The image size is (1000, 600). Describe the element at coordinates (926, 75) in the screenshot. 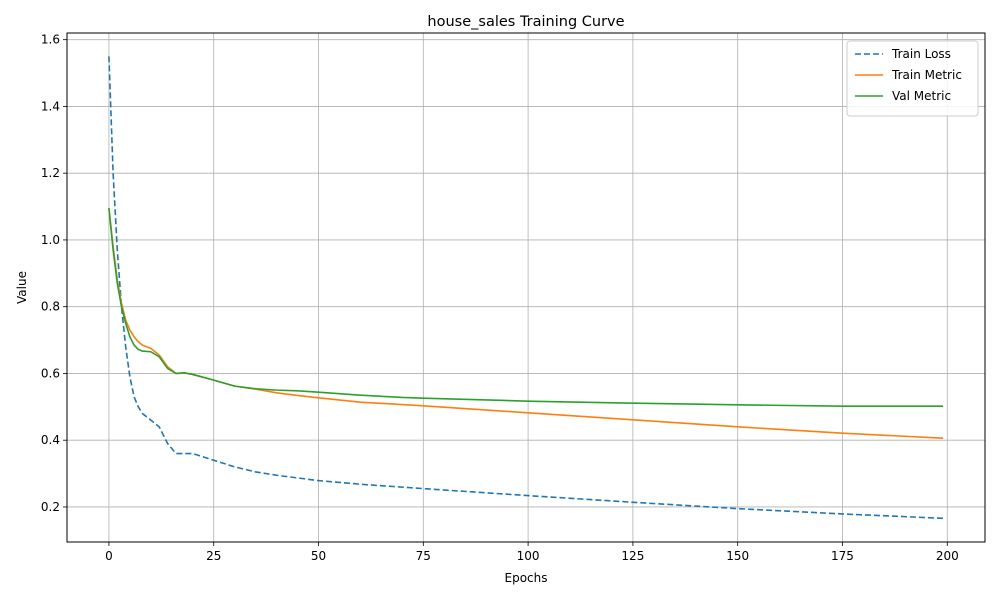

I see `legend-label-train-metric: Train Metric` at that location.